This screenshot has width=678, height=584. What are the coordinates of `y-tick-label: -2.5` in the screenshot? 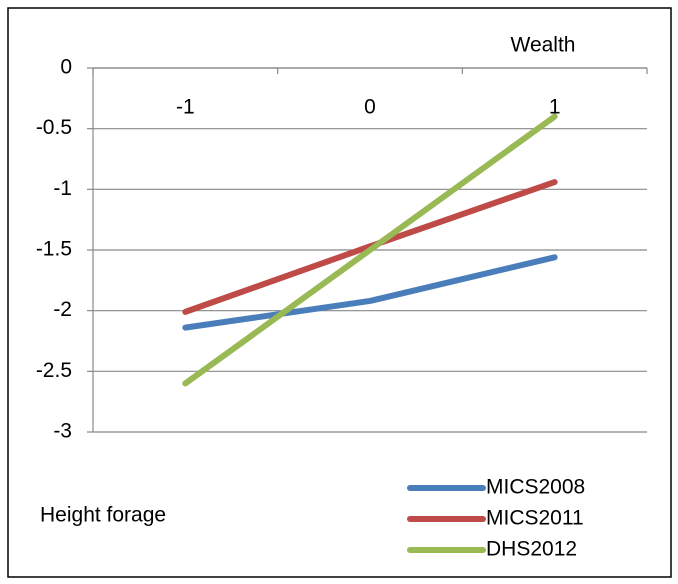 It's located at (54, 370).